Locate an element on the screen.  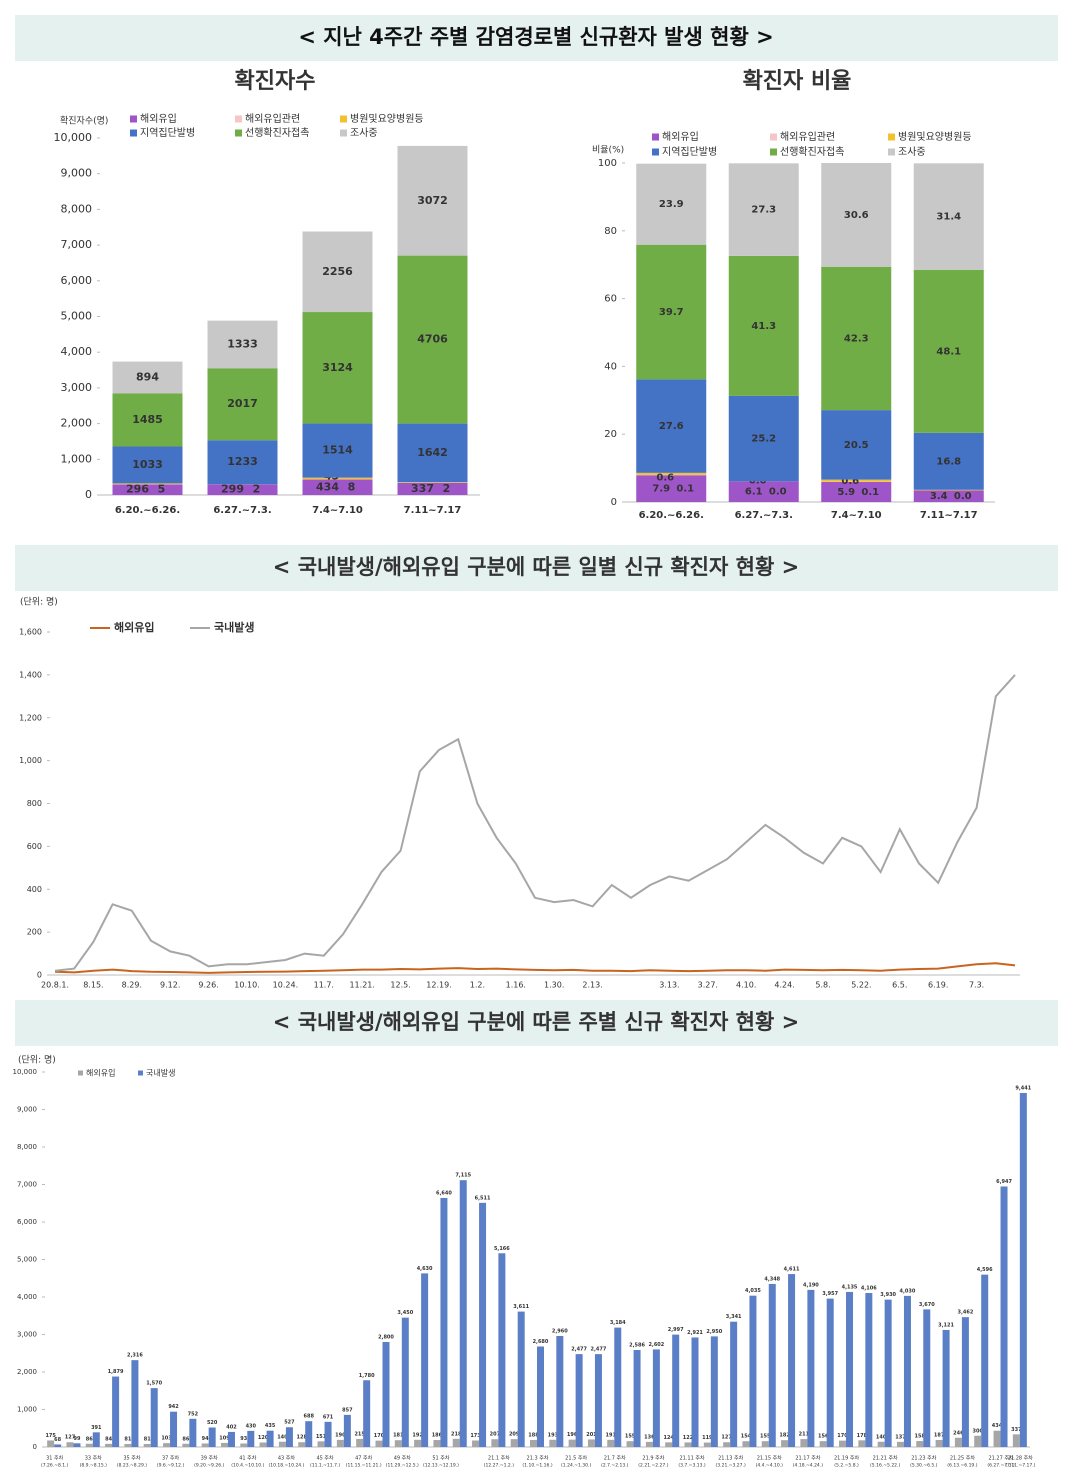
value-label: 3,957 is located at coordinates (830, 1294).